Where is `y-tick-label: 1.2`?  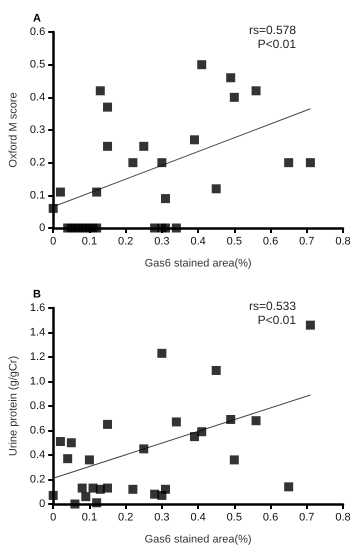
y-tick-label: 1.2 is located at coordinates (38, 357).